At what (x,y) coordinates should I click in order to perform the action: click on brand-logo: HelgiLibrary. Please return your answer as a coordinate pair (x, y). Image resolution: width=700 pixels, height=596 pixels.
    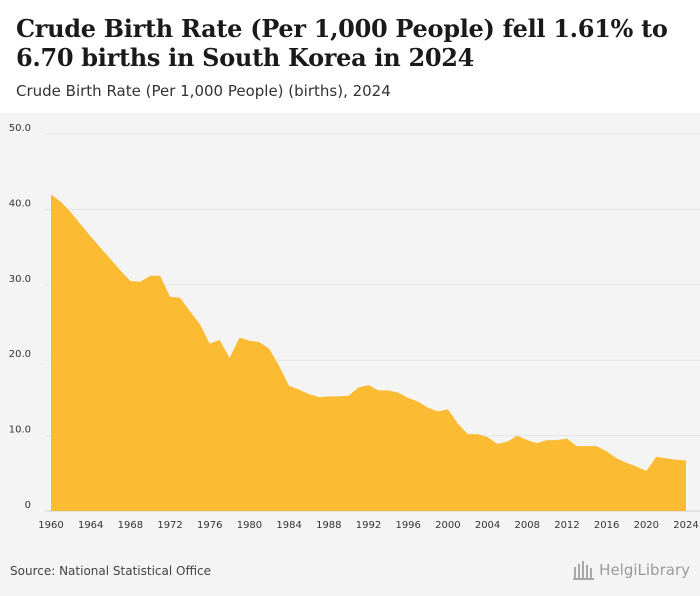
    Looking at the image, I should click on (631, 570).